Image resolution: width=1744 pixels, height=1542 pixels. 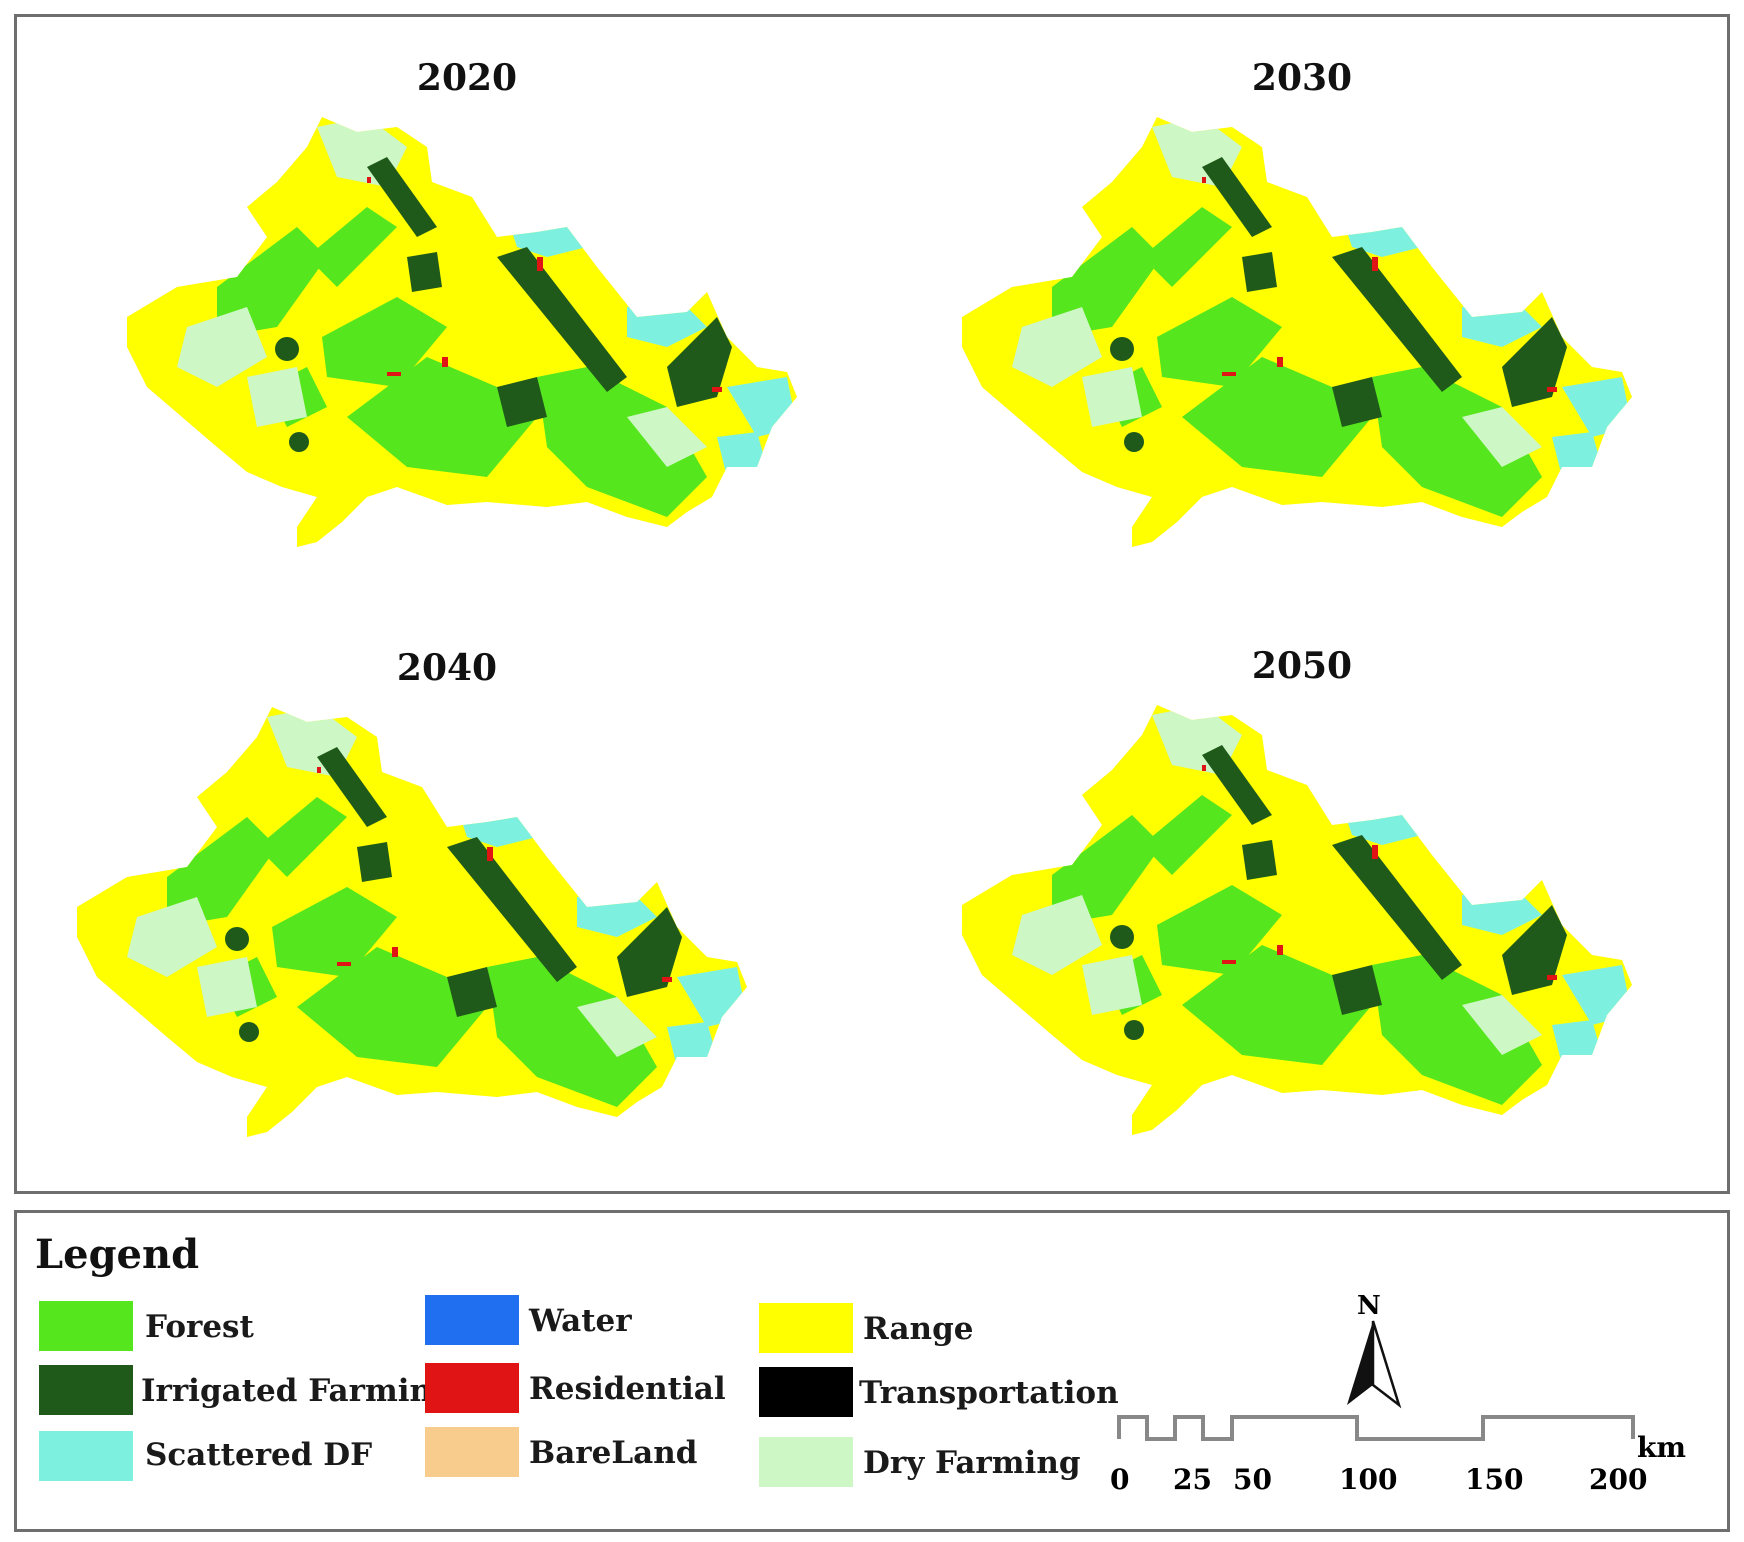 I want to click on legend-swatch-bareland, so click(x=472, y=1452).